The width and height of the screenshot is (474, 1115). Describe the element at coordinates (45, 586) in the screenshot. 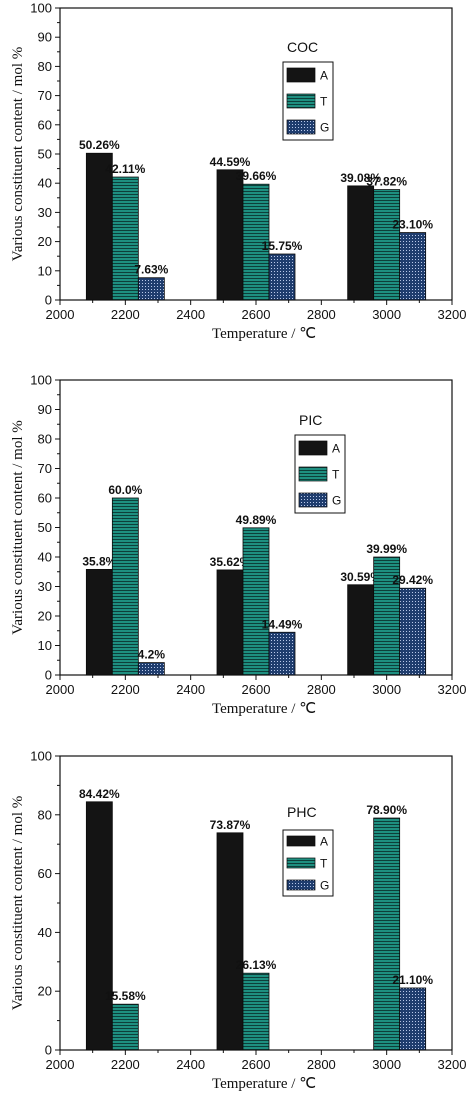

I see `y-tick-label: 30` at that location.